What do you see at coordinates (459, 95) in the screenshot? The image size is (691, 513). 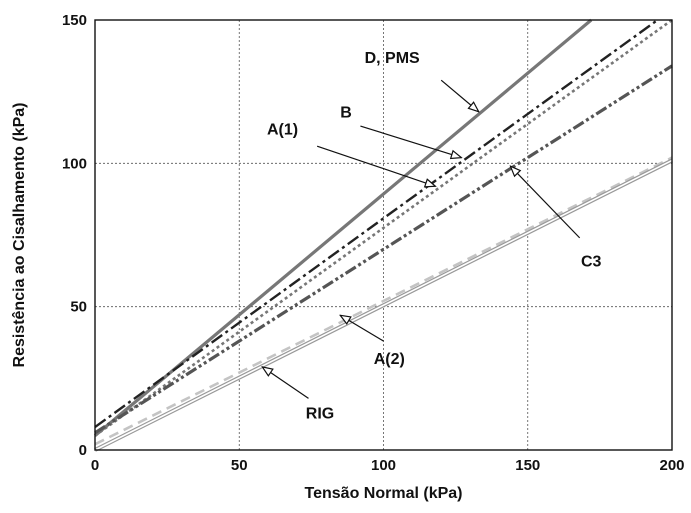 I see `annotation-arrow-d-pms` at bounding box center [459, 95].